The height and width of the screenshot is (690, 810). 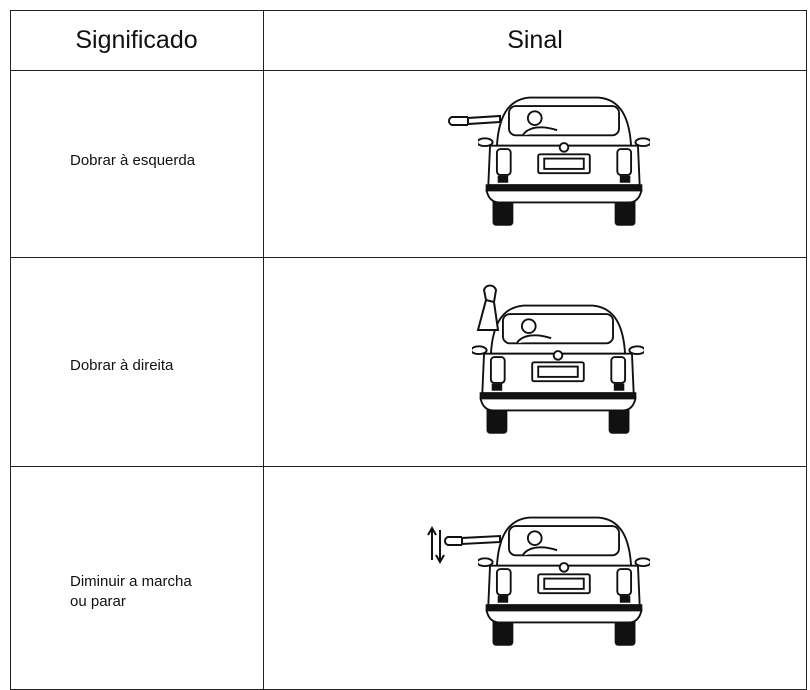 I want to click on meaning-cell: Dobrar à esquerda, so click(x=133, y=160).